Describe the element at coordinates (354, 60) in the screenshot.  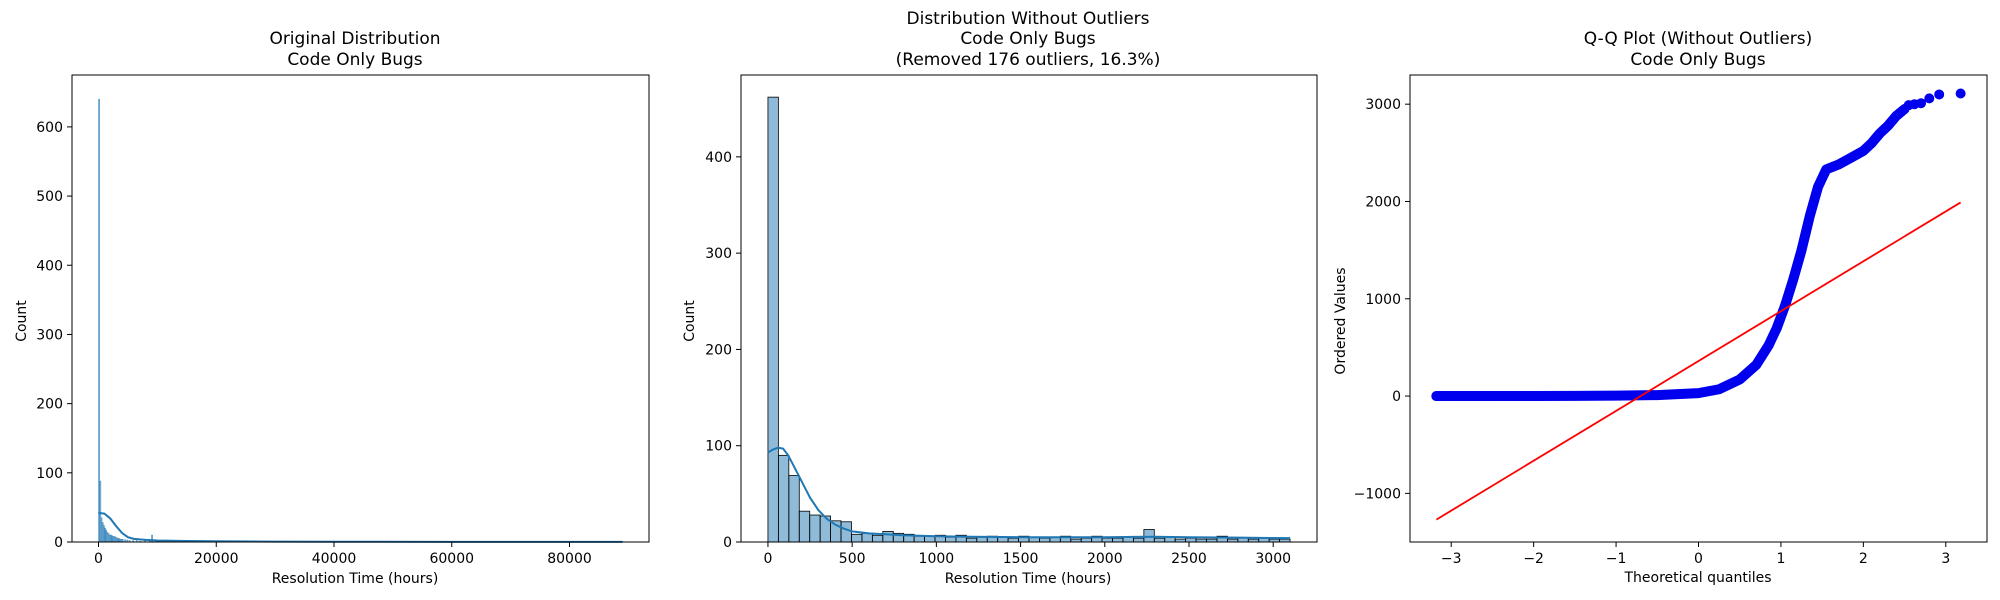
I see `panel1-title-line2: Code Only Bugs` at that location.